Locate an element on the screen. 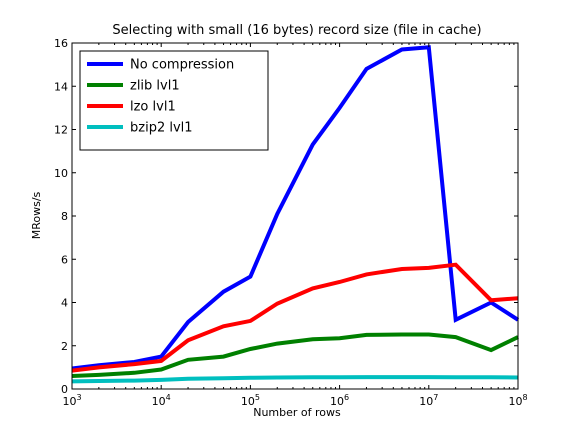 Image resolution: width=576 pixels, height=436 pixels. y-tick-label: 12 is located at coordinates (61, 130).